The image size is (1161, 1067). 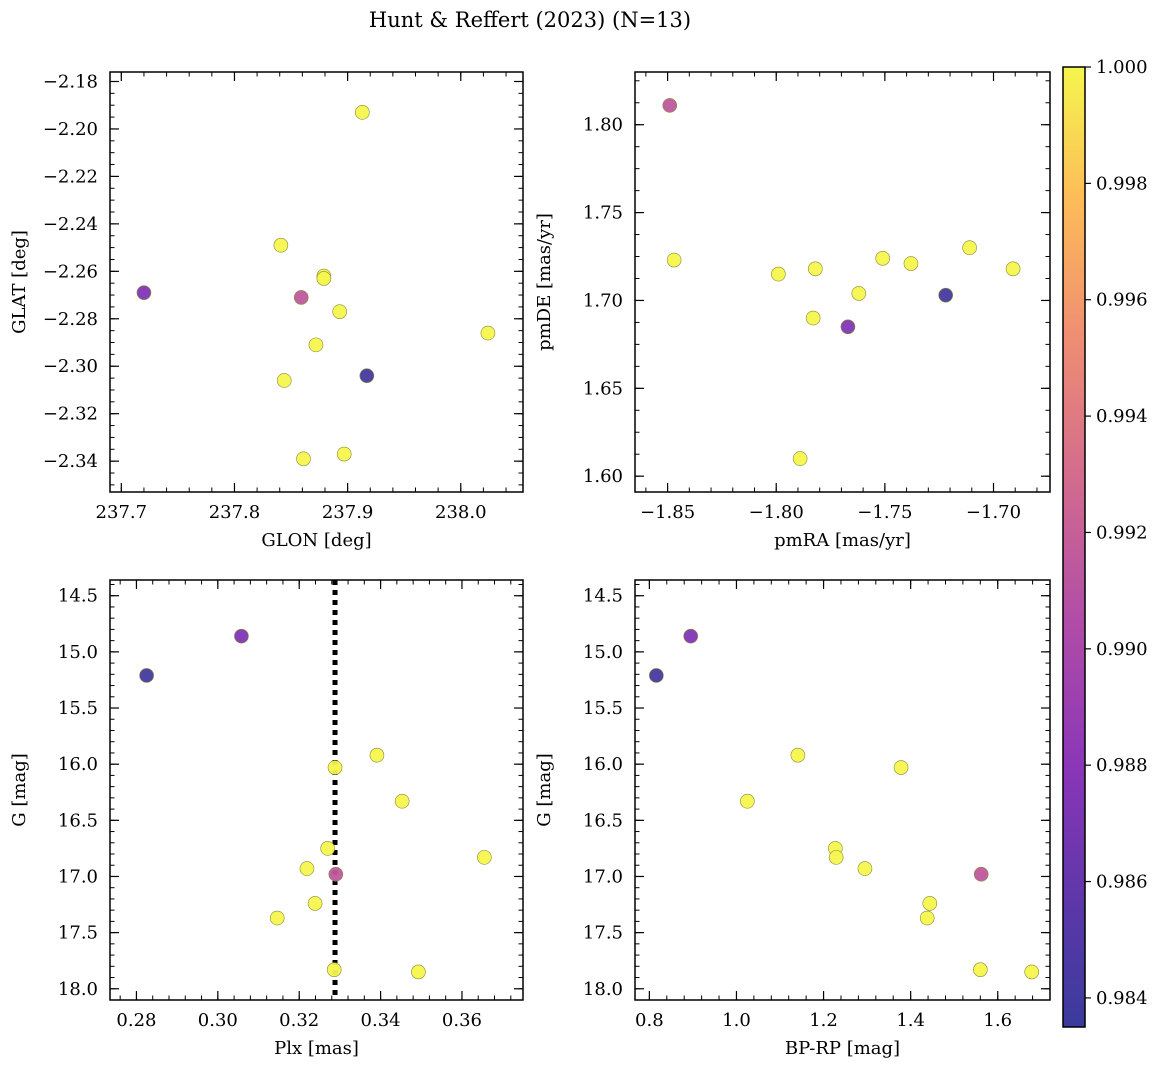 What do you see at coordinates (70, 224) in the screenshot?
I see `y-tick-label: −2.24` at bounding box center [70, 224].